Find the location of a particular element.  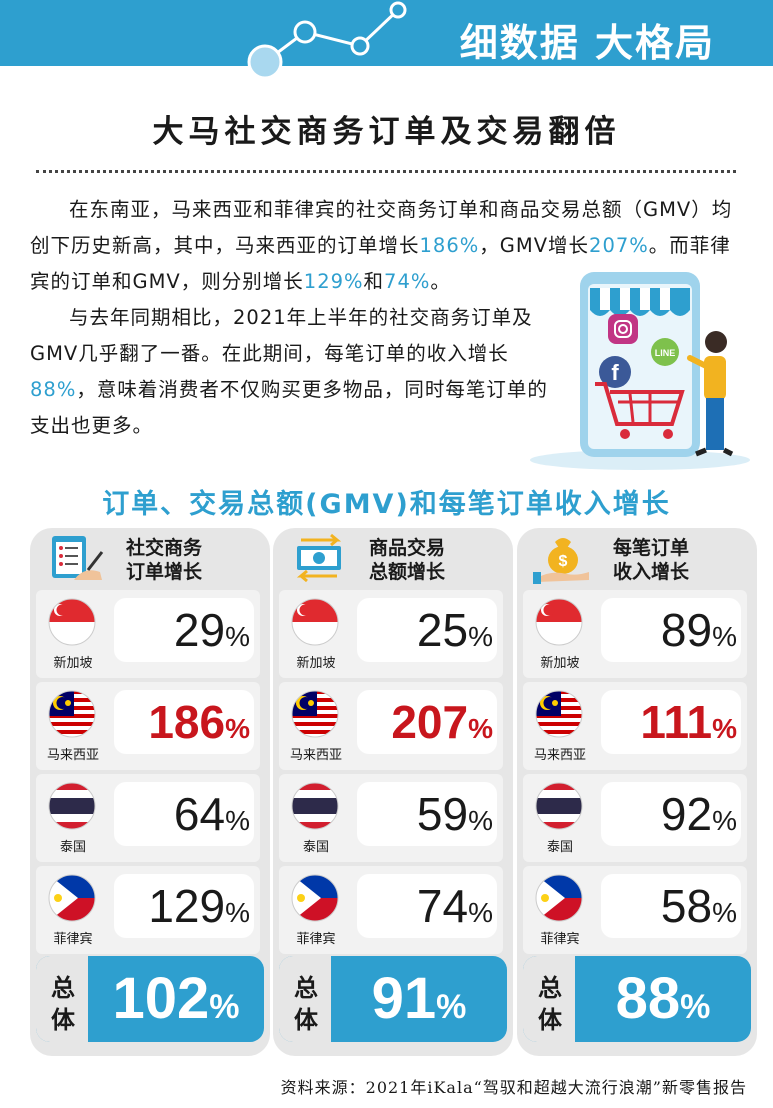

total-number: 88 is located at coordinates (648, 998).